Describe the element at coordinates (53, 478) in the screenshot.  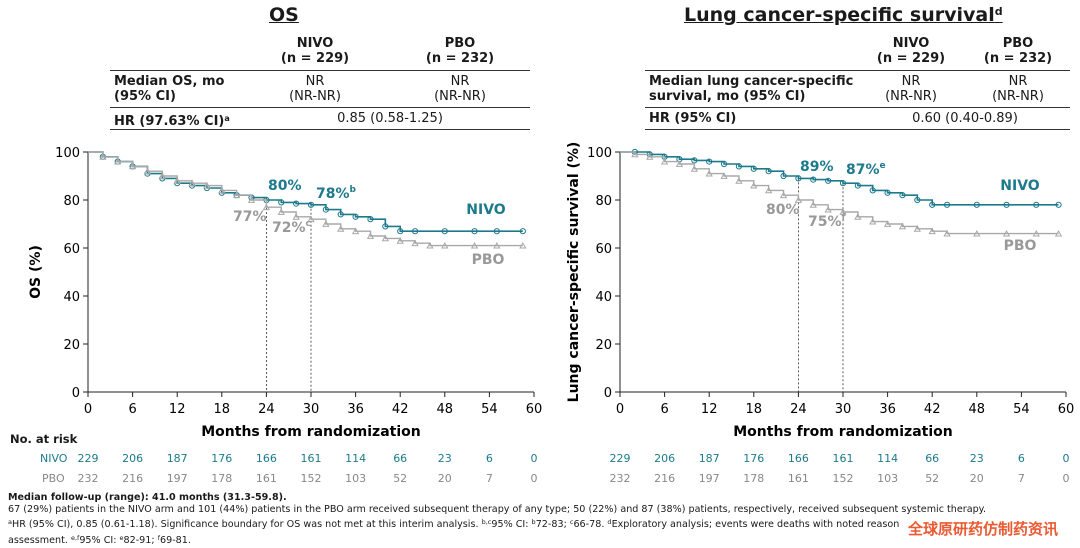
I see `risk-label-pbo: PBO` at that location.